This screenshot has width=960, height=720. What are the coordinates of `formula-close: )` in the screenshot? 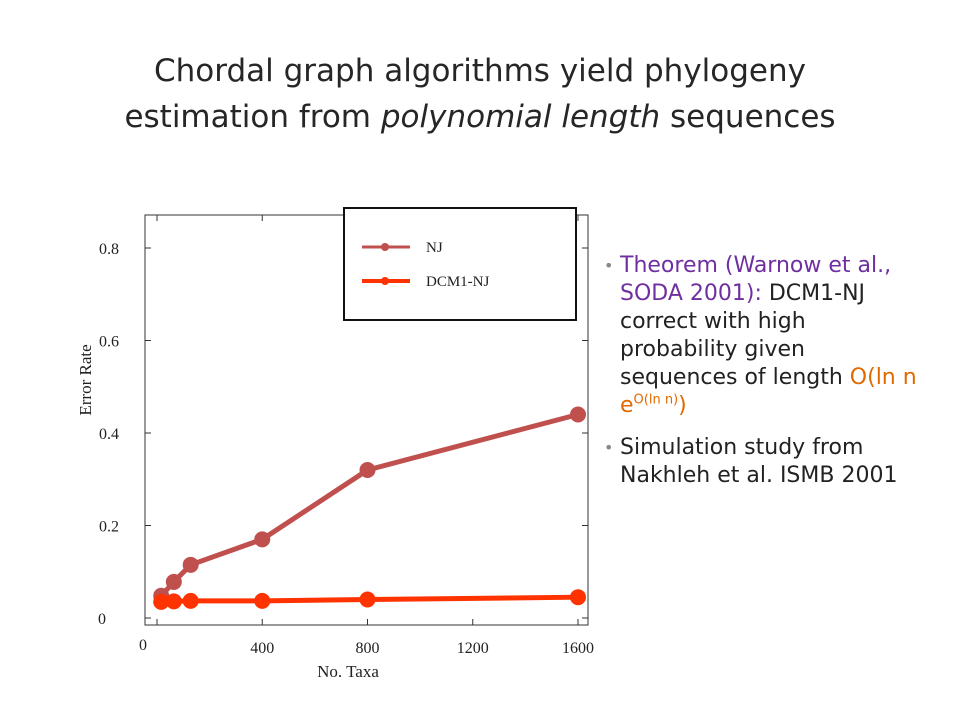 It's located at (682, 405).